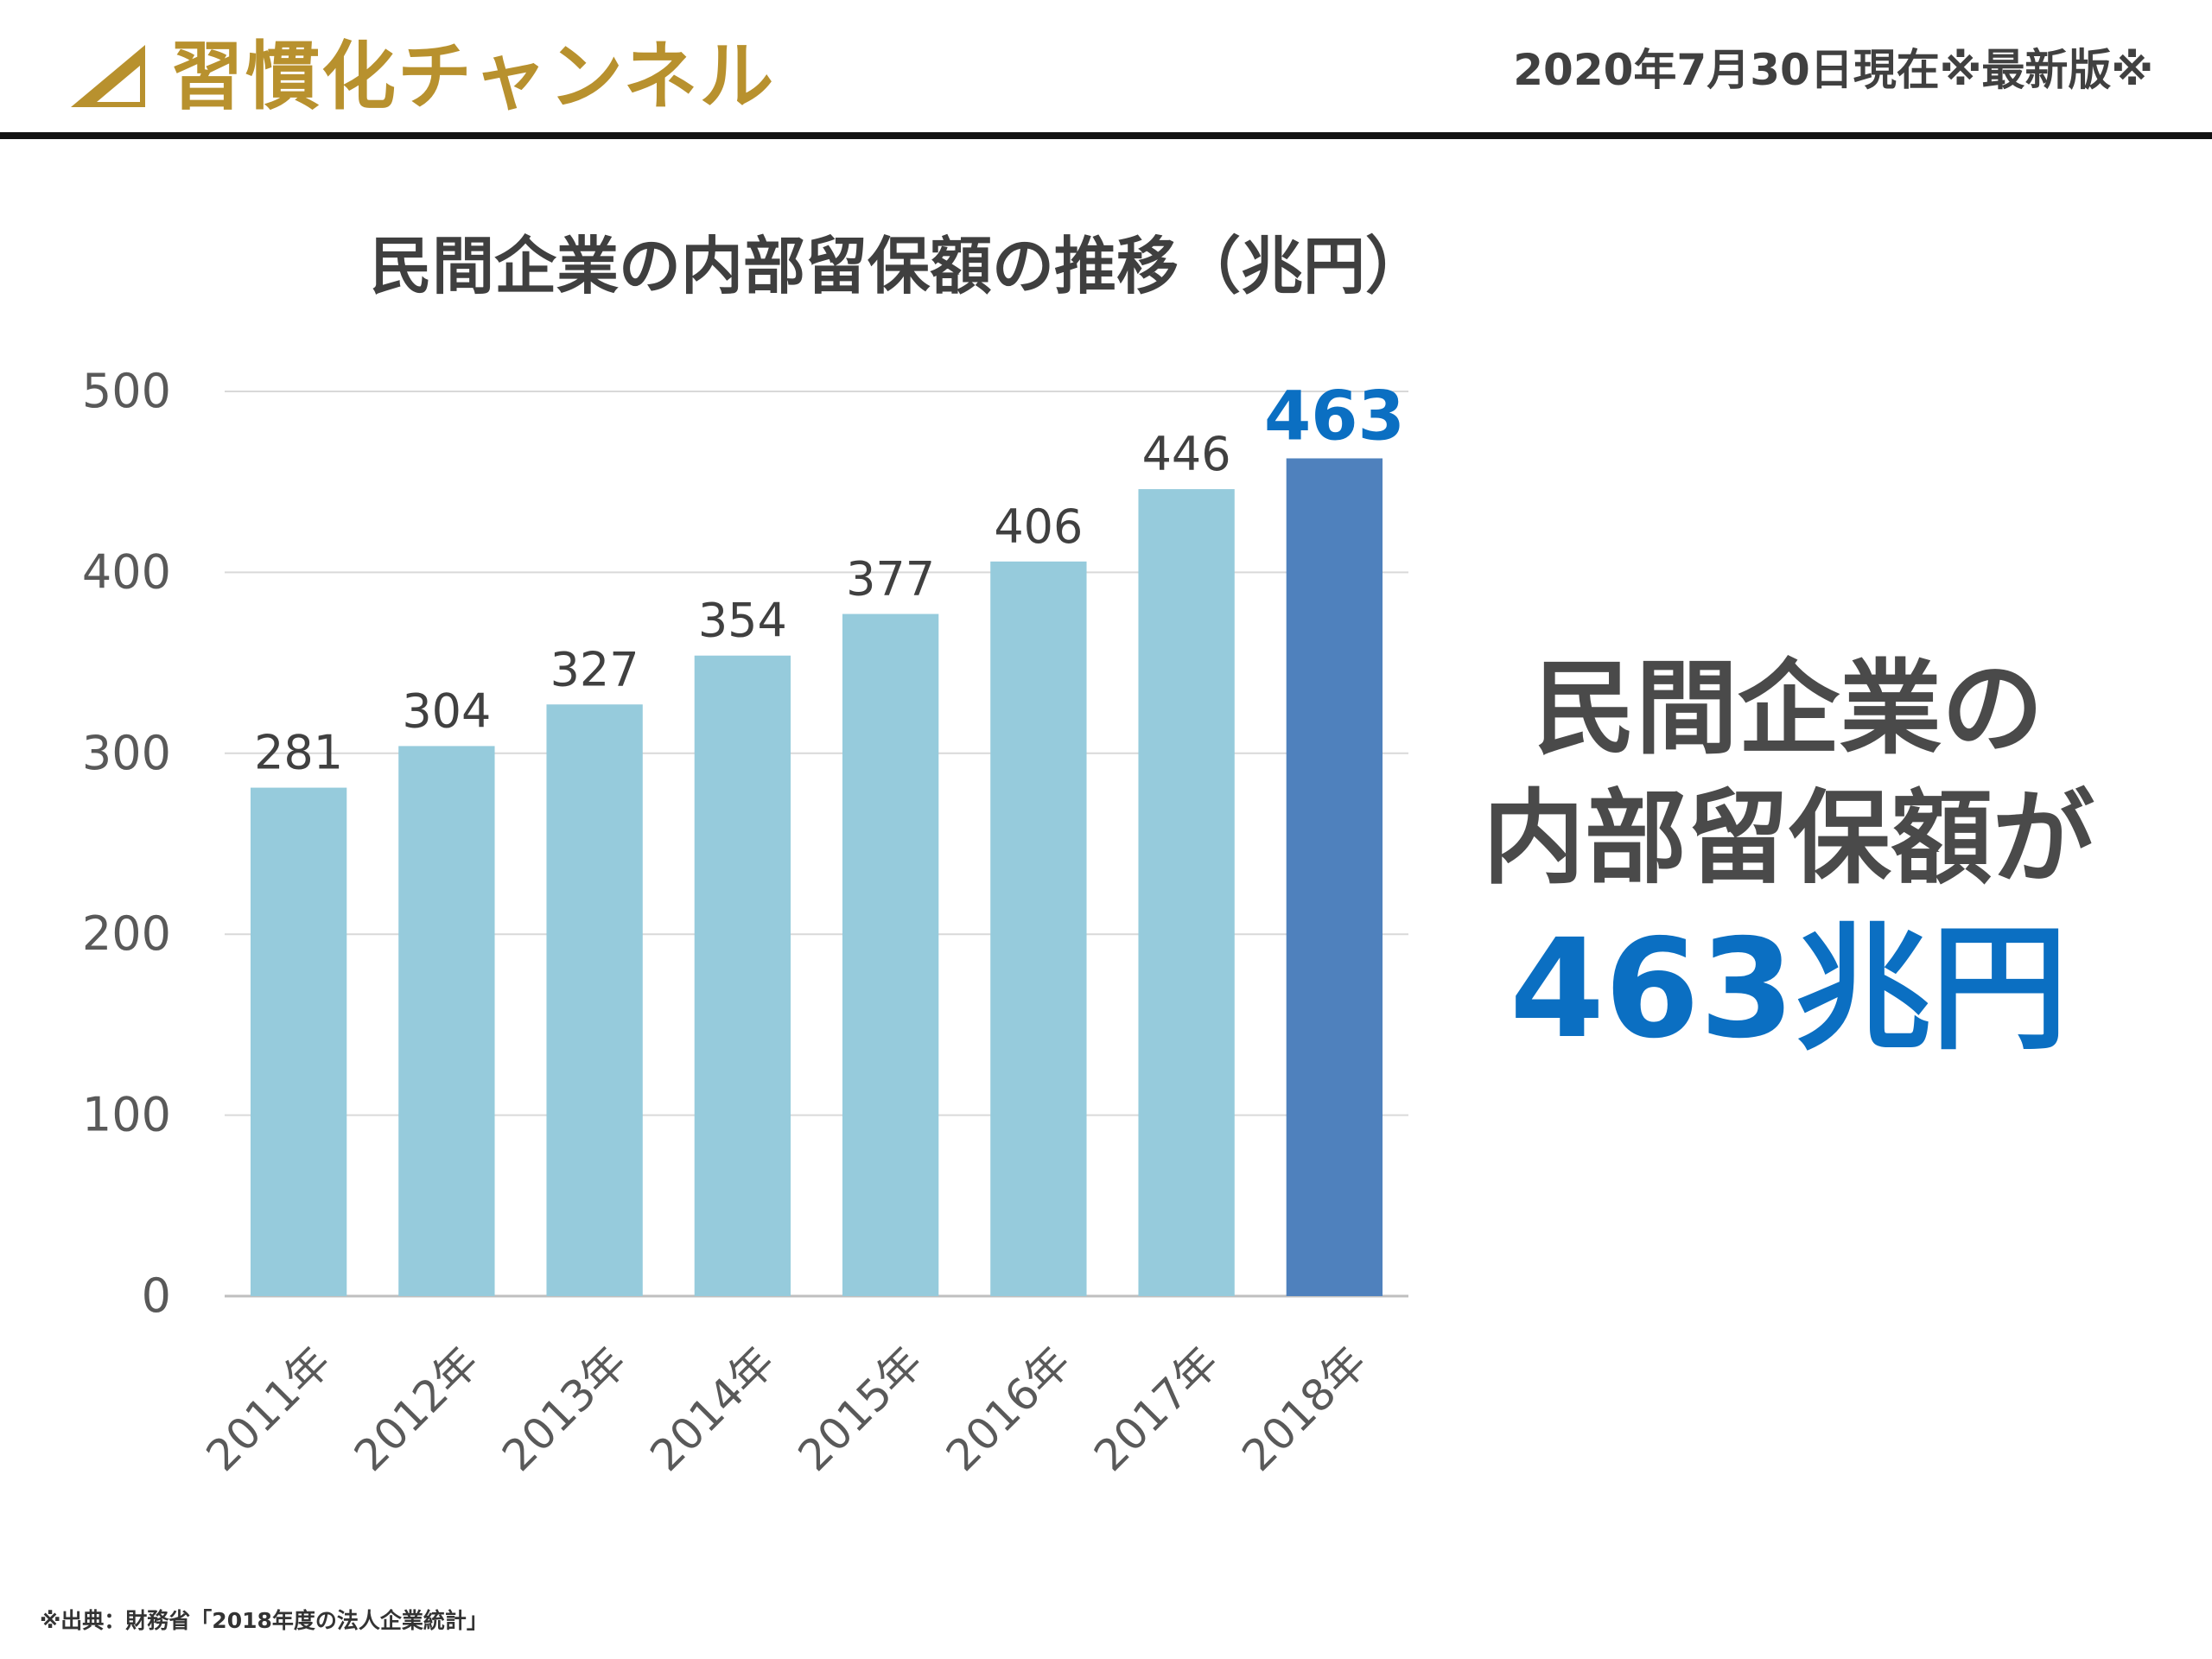 The image size is (2212, 1659). What do you see at coordinates (473, 77) in the screenshot?
I see `brand-name: 習慣化チャンネル` at bounding box center [473, 77].